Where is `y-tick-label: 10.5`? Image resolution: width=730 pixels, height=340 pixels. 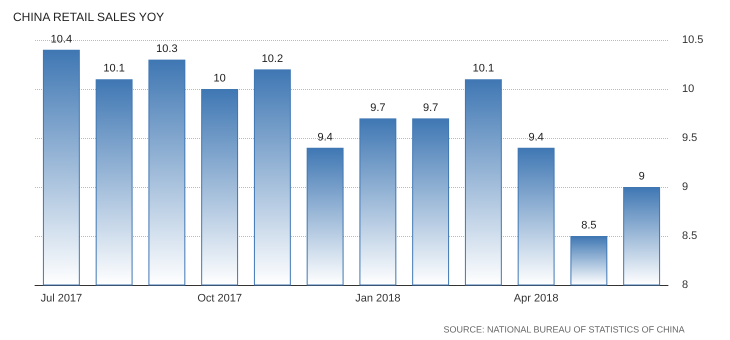 y-tick-label: 10.5 is located at coordinates (693, 40).